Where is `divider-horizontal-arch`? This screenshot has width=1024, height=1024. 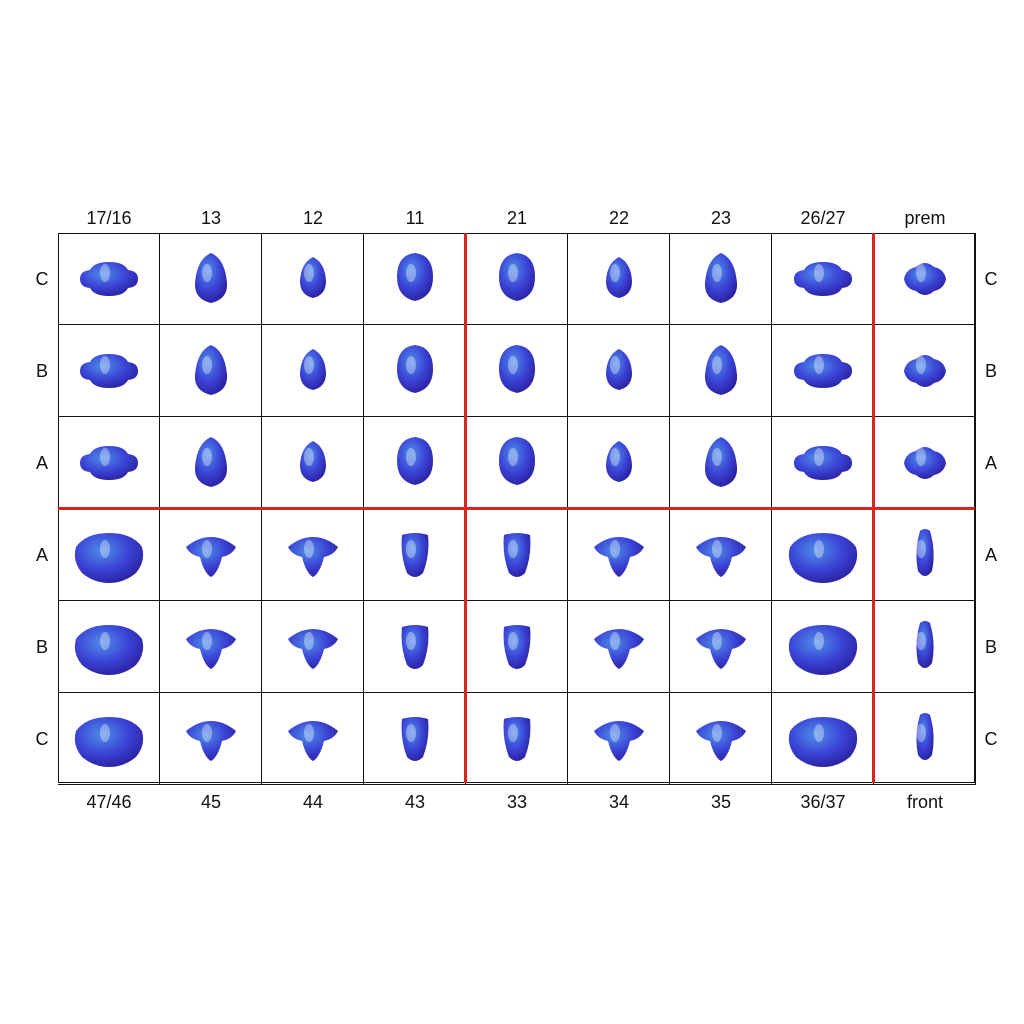 divider-horizontal-arch is located at coordinates (516, 508).